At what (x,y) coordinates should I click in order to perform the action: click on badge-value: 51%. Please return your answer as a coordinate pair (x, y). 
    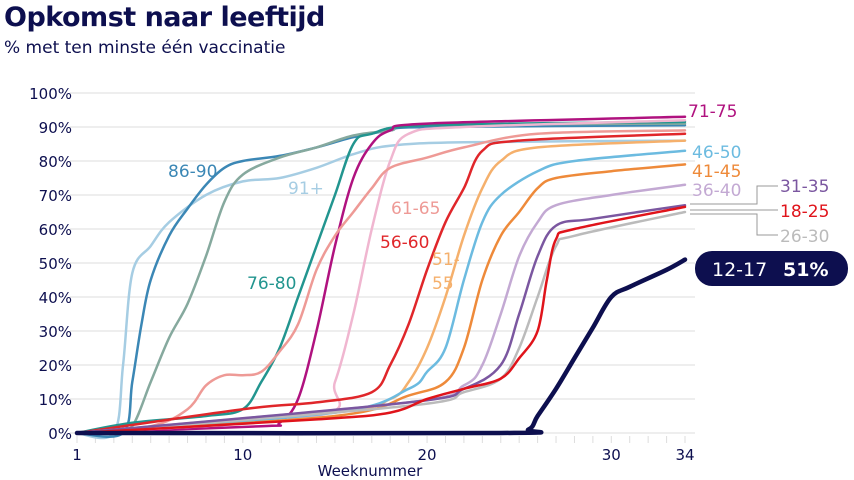
    Looking at the image, I should click on (805, 270).